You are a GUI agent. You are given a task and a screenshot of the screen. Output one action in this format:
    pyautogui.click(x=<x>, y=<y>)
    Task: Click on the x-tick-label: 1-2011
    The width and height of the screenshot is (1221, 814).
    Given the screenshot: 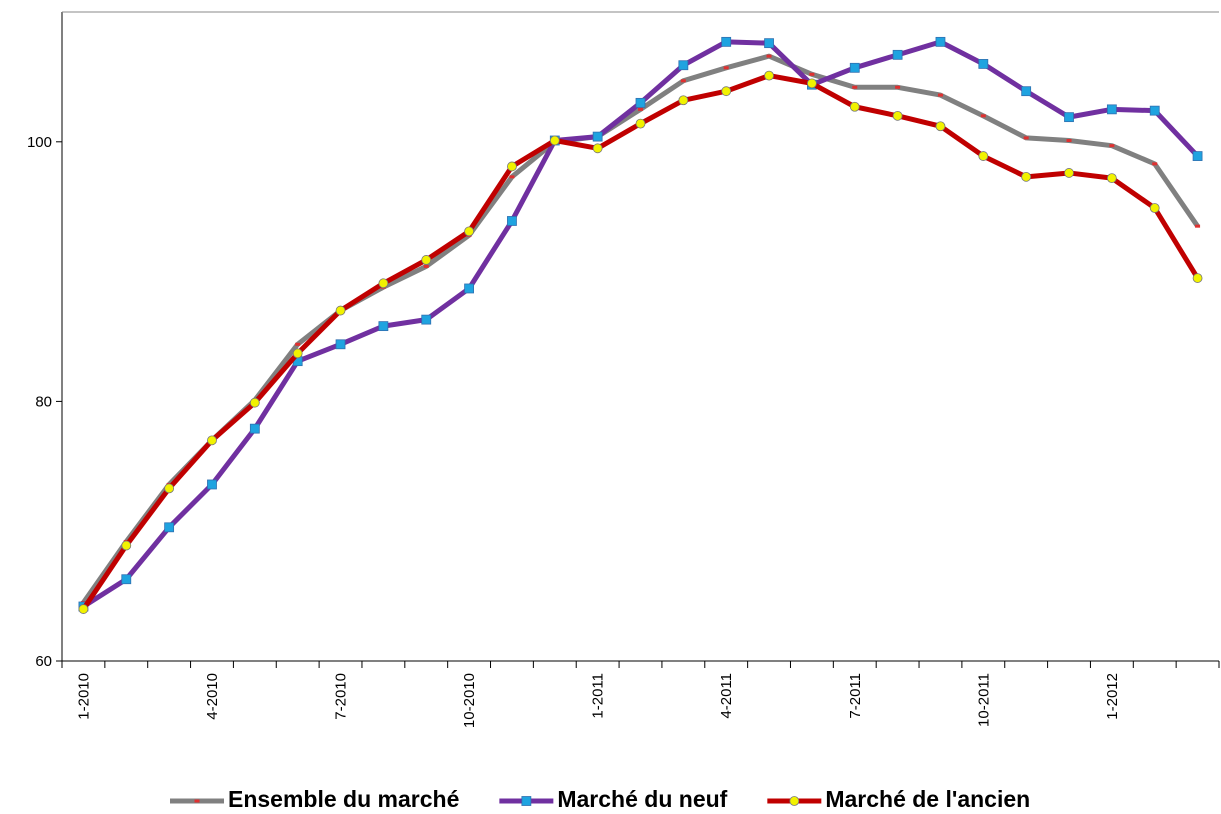 What is the action you would take?
    pyautogui.click(x=598, y=696)
    